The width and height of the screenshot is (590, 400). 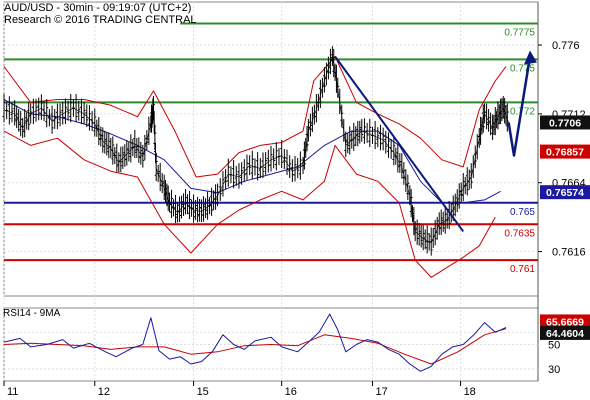 I want to click on x-tick-label: 17, so click(x=381, y=392).